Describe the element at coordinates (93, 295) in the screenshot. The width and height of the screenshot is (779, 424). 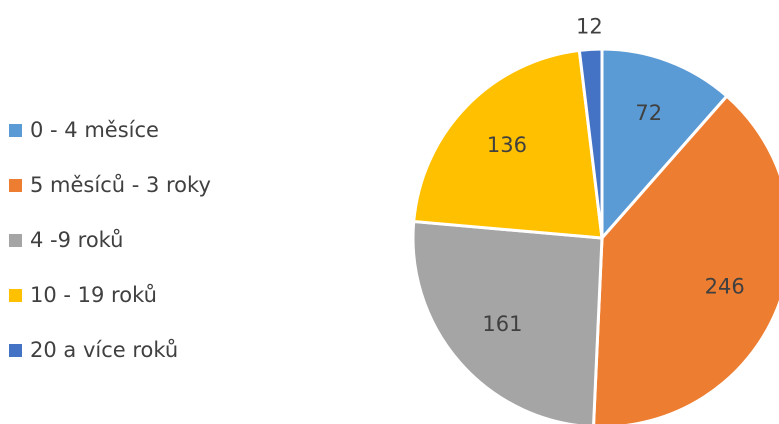
I see `legend-label: 10 - 19 roků` at that location.